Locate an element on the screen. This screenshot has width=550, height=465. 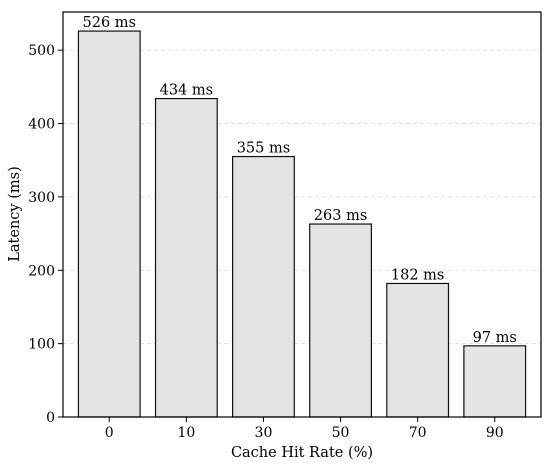
y-axis-ticks: 0 100 200 300 400 500 is located at coordinates (45, 234).